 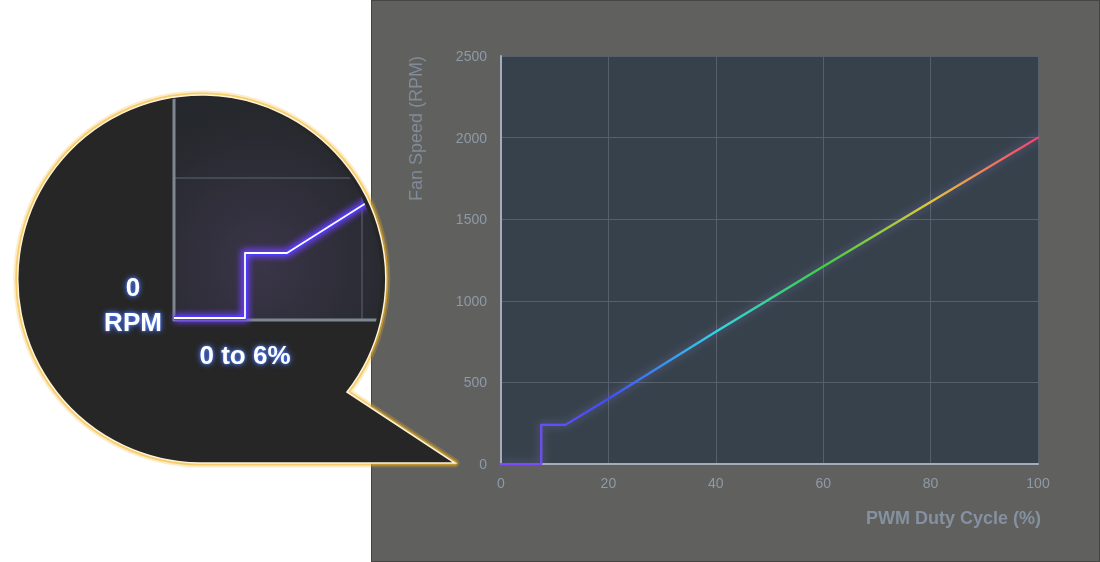 What do you see at coordinates (716, 483) in the screenshot?
I see `x-tick-label: 40` at bounding box center [716, 483].